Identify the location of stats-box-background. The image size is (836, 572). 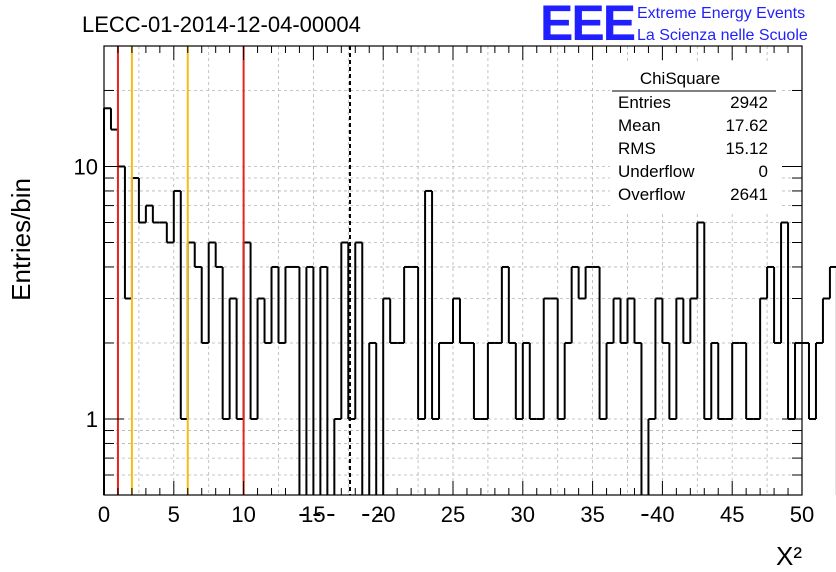
(695, 137).